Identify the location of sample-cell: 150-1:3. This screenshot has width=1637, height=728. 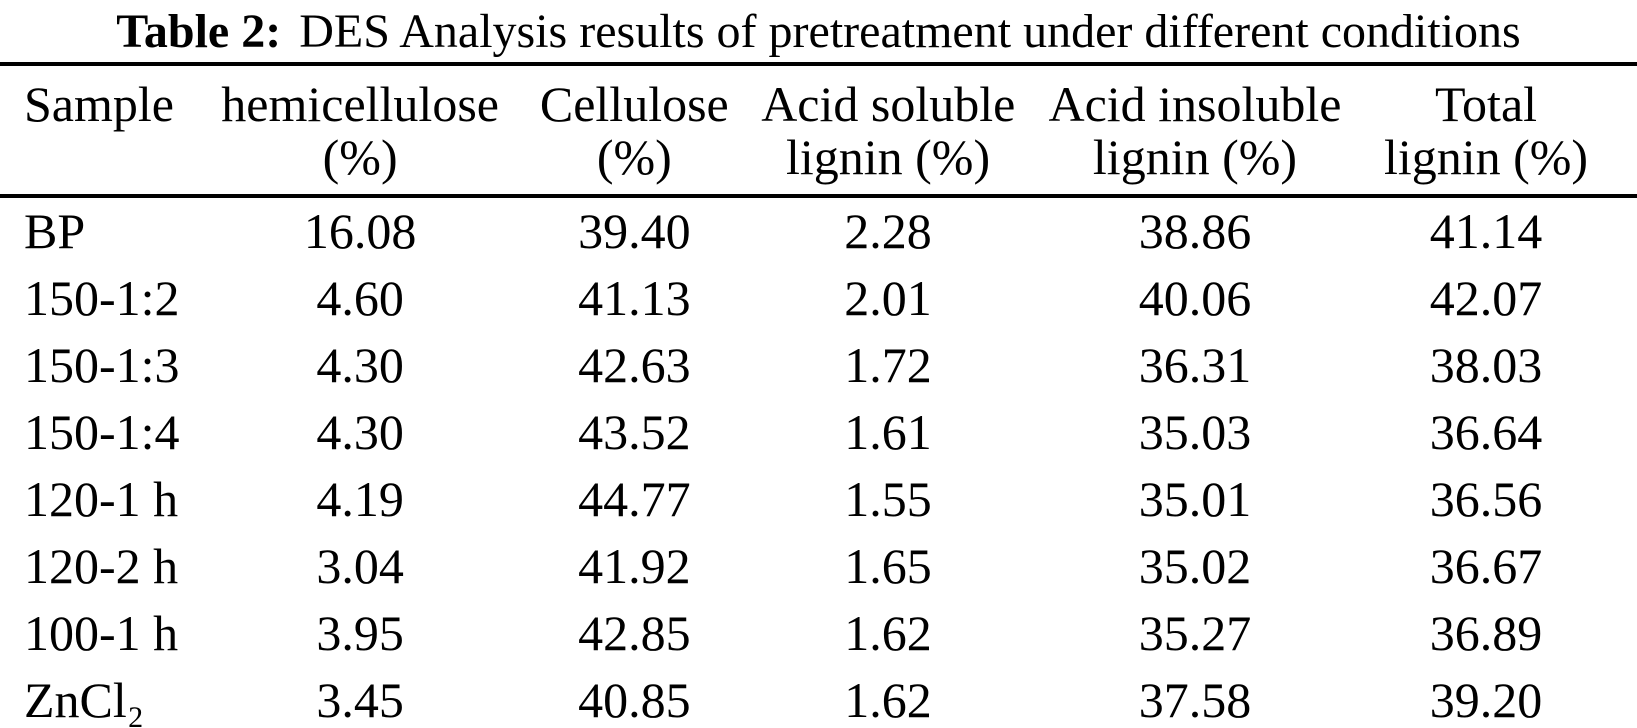
(102, 365).